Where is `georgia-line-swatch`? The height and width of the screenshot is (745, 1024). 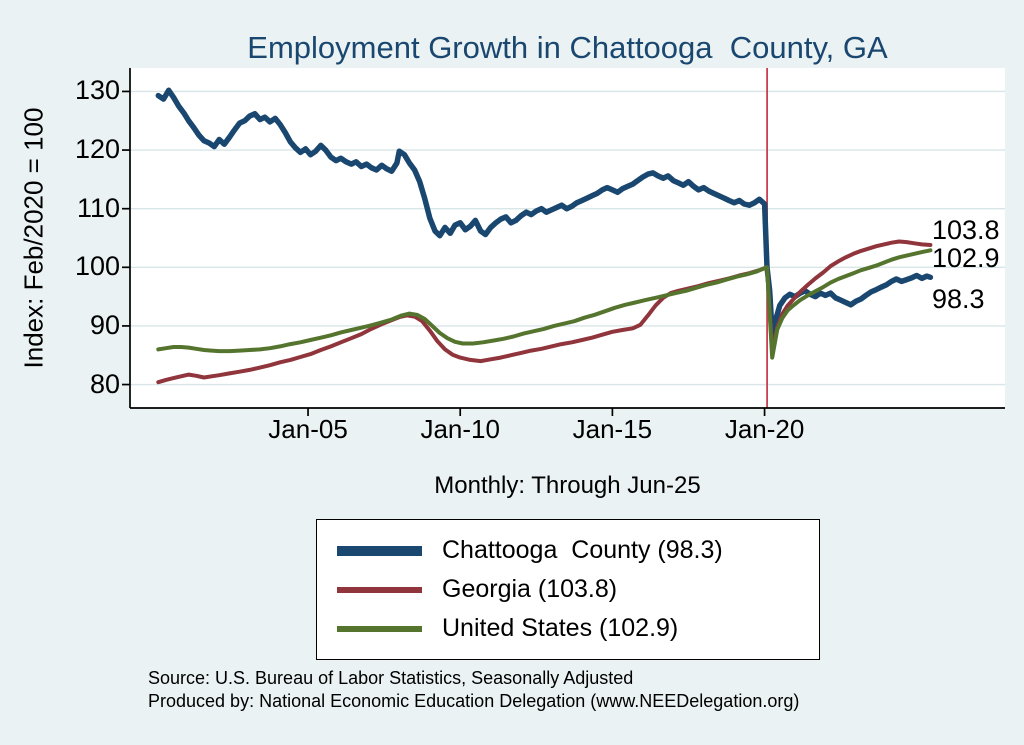
georgia-line-swatch is located at coordinates (379, 589).